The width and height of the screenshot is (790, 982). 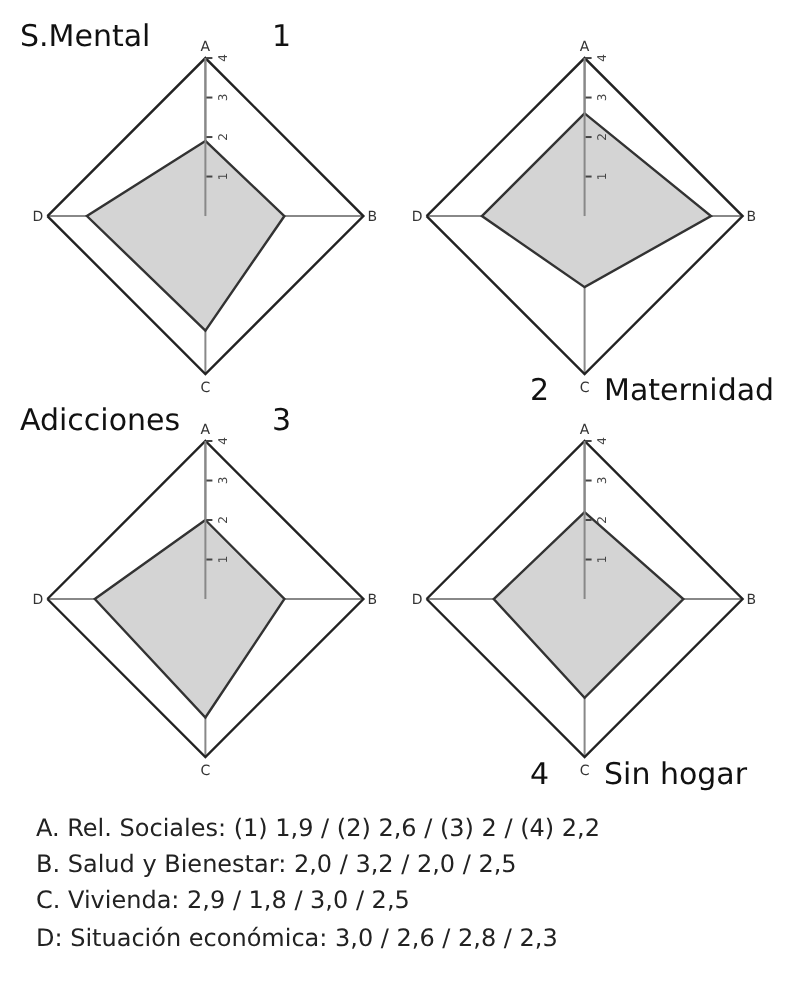 What do you see at coordinates (689, 390) in the screenshot?
I see `text: Maternidad` at bounding box center [689, 390].